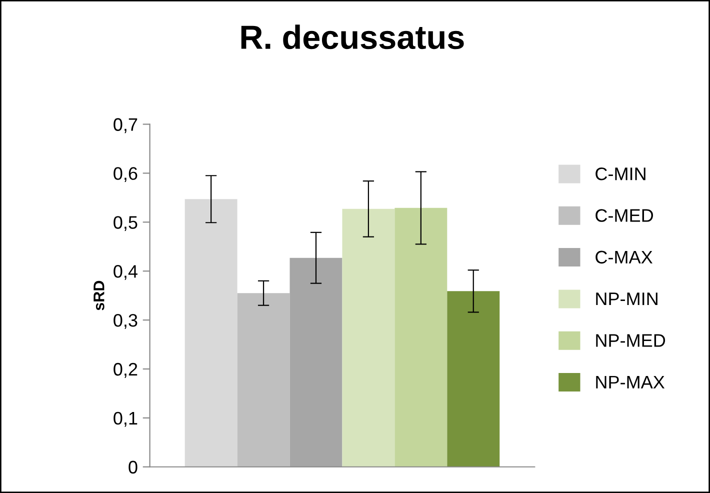 This screenshot has height=493, width=710. Describe the element at coordinates (126, 126) in the screenshot. I see `y-tick-label: 0,7` at that location.